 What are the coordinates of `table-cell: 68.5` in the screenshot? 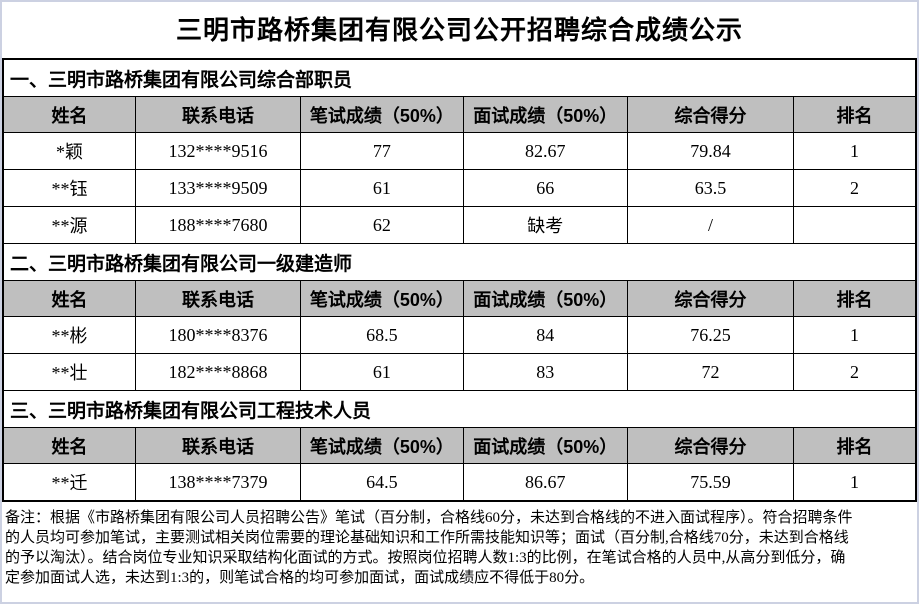 It's located at (382, 335).